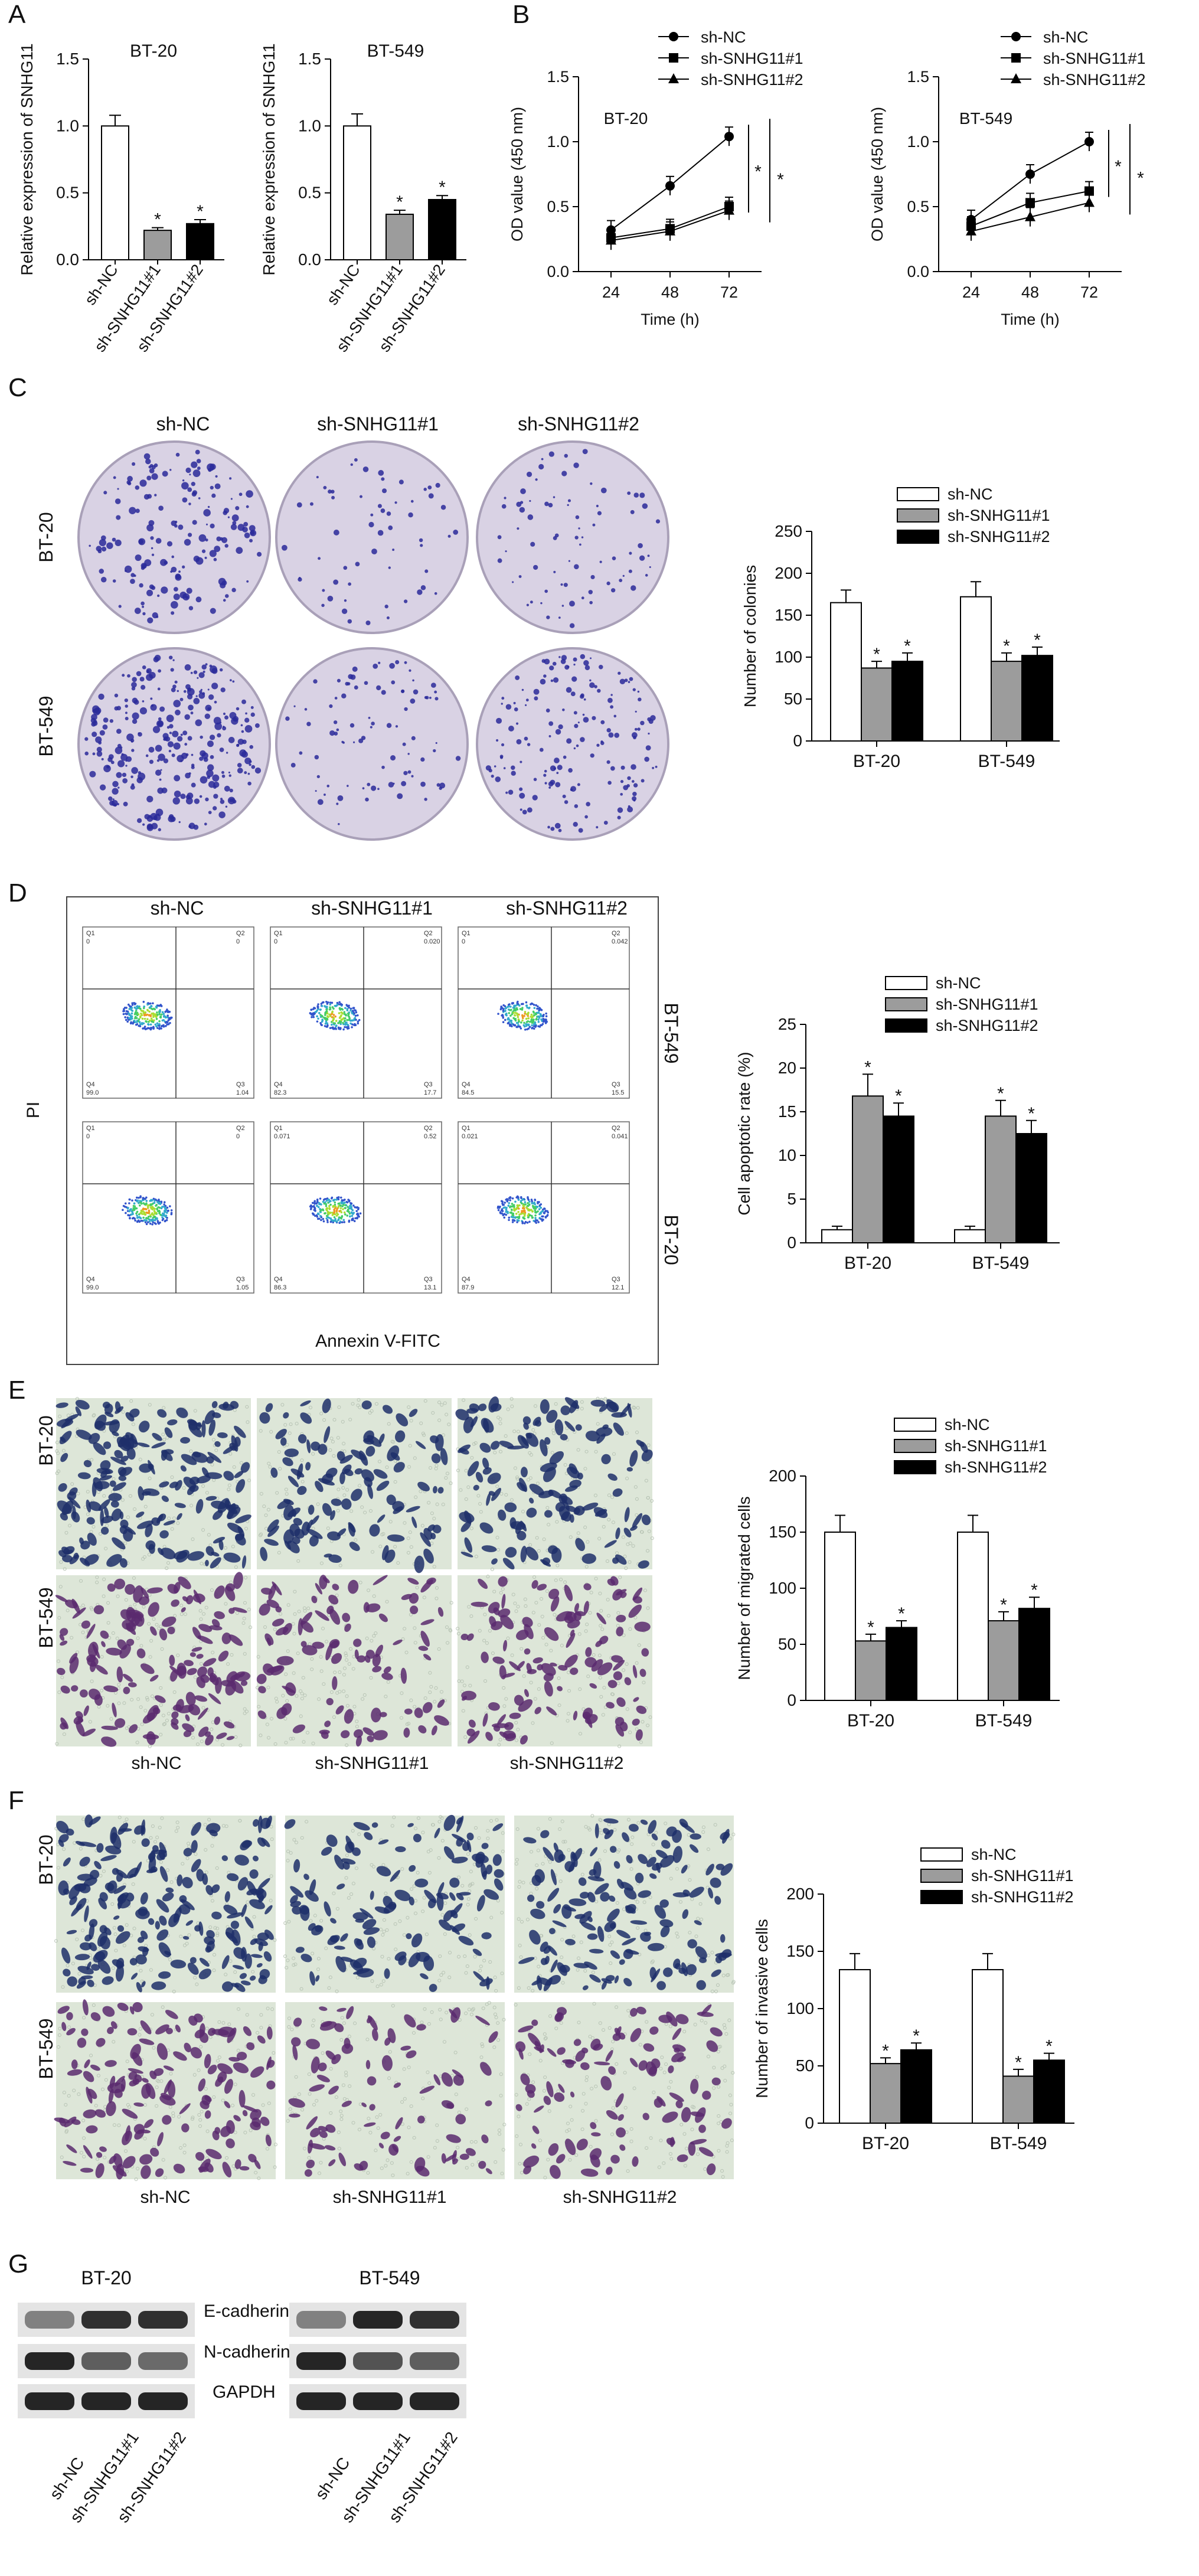  I want to click on q3-label: Q3, so click(240, 1279).